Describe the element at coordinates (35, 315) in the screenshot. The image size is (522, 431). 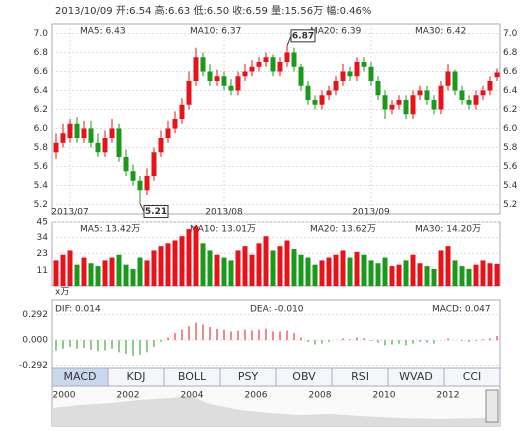
I see `y-tick-label: 0.292` at that location.